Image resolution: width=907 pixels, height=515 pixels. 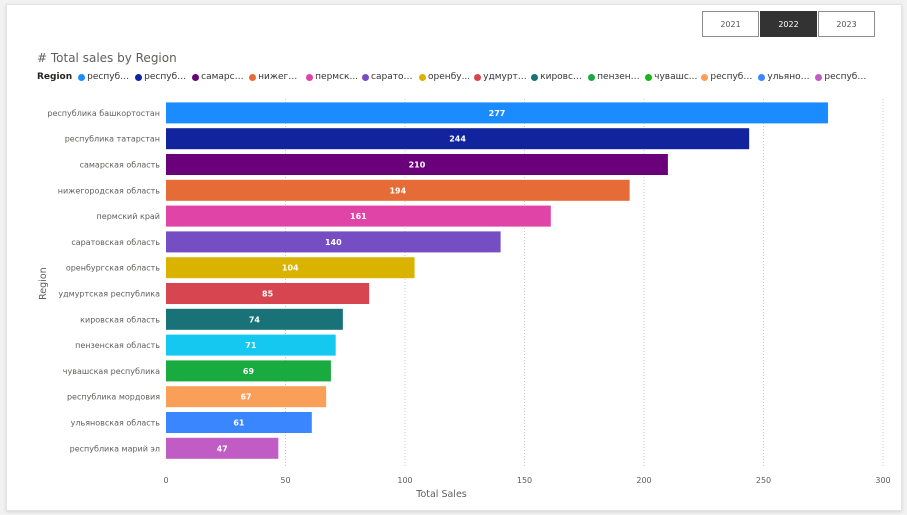 I want to click on data-label: 47, so click(x=222, y=448).